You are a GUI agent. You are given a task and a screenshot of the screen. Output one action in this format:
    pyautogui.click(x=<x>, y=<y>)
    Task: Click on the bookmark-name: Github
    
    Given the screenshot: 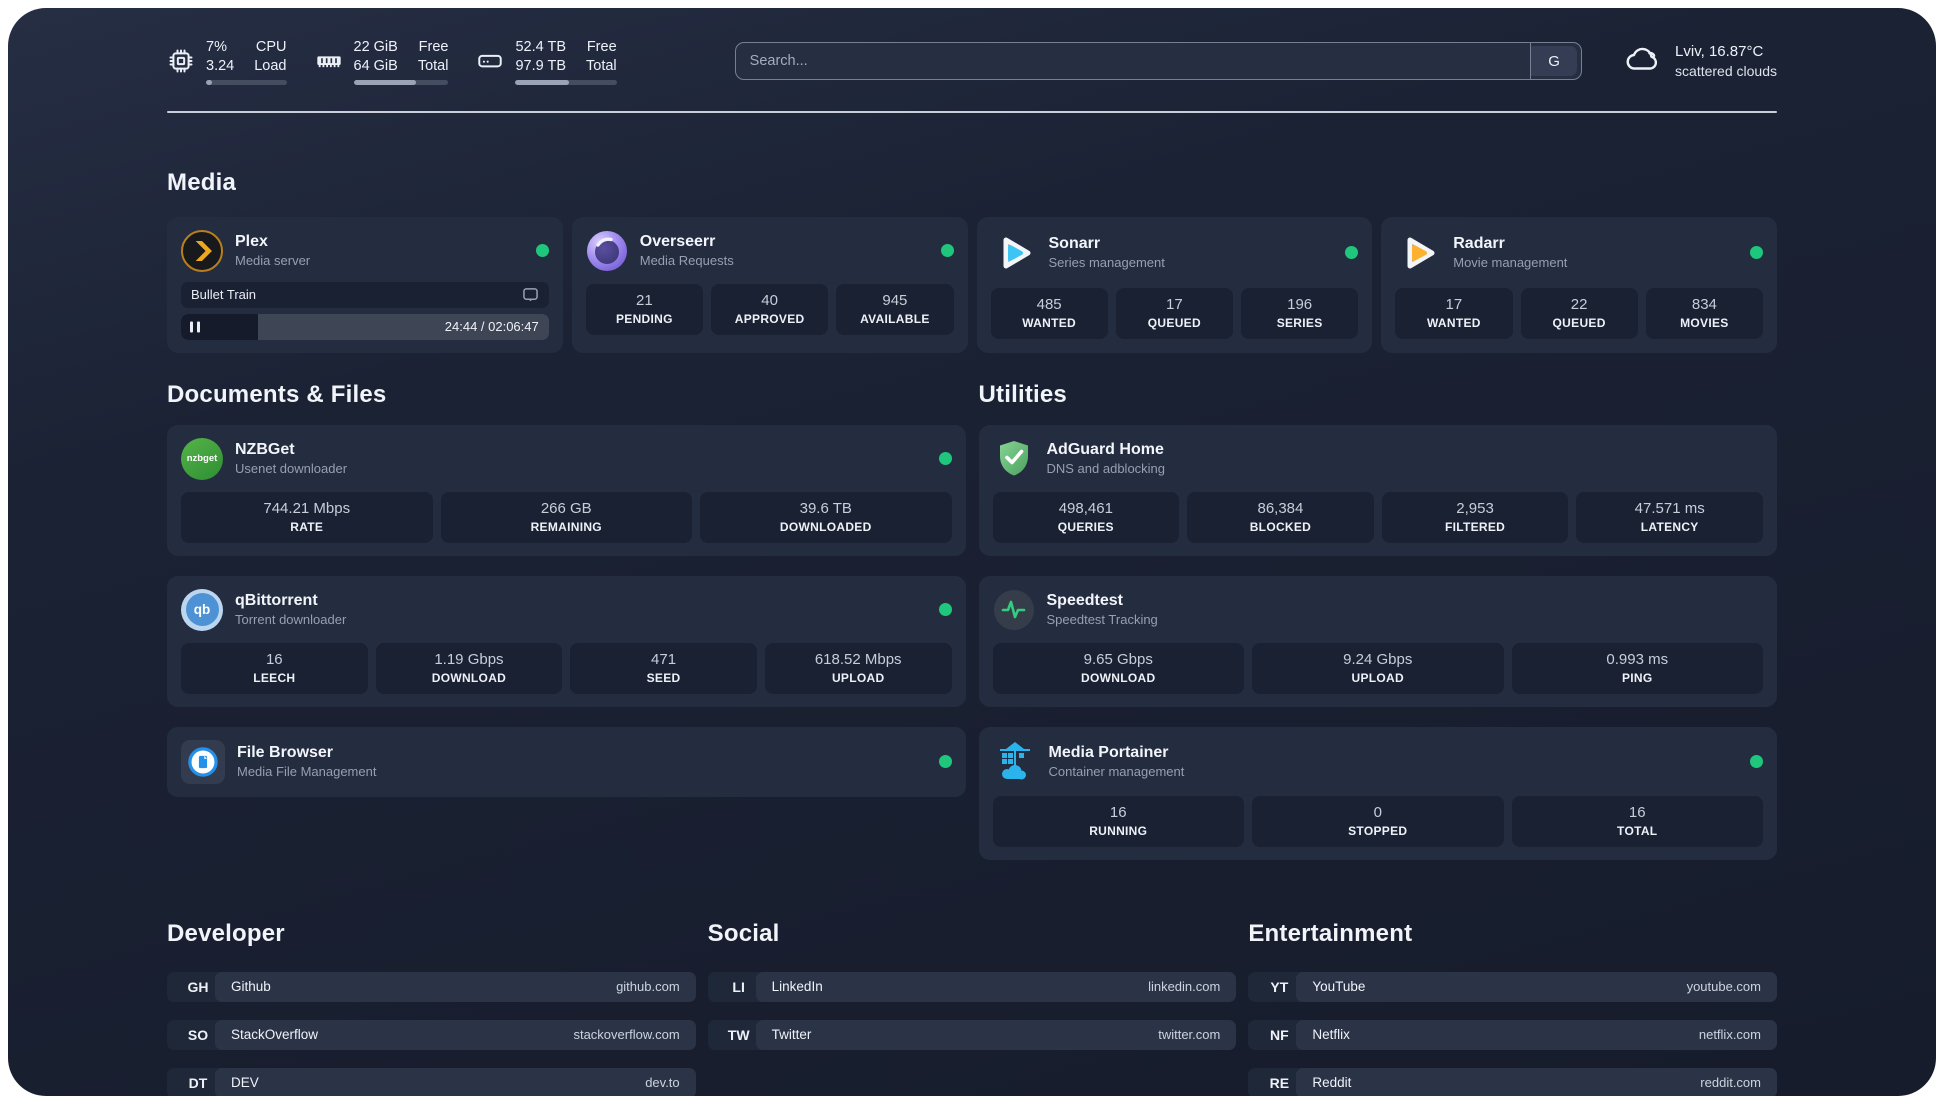 What is the action you would take?
    pyautogui.click(x=251, y=987)
    